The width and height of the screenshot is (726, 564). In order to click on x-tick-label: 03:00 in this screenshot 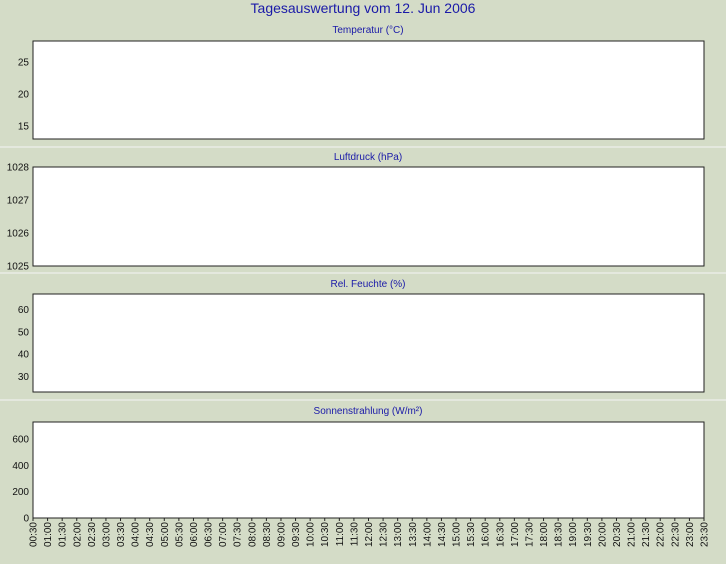, I will do `click(106, 534)`.